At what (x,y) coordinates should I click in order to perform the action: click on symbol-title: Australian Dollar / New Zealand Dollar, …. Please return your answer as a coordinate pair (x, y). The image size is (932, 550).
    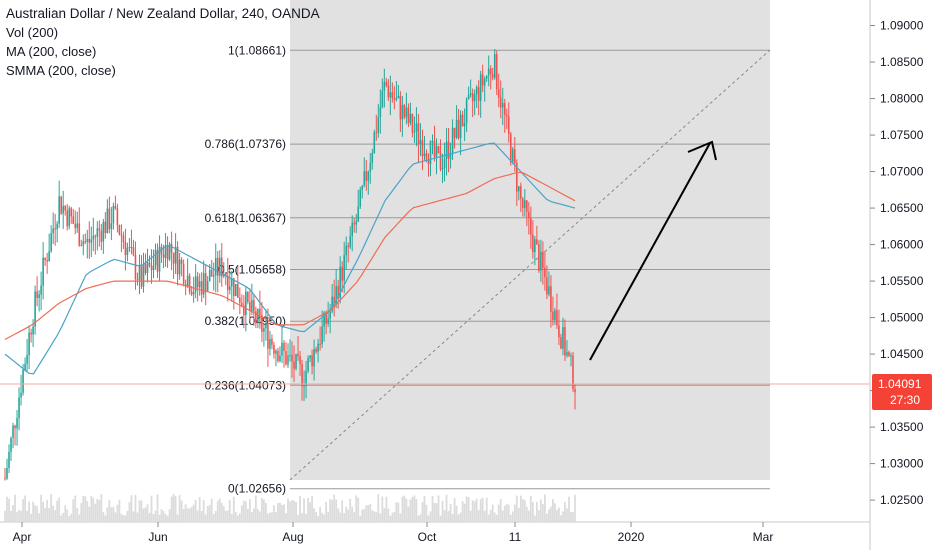
    Looking at the image, I should click on (163, 13).